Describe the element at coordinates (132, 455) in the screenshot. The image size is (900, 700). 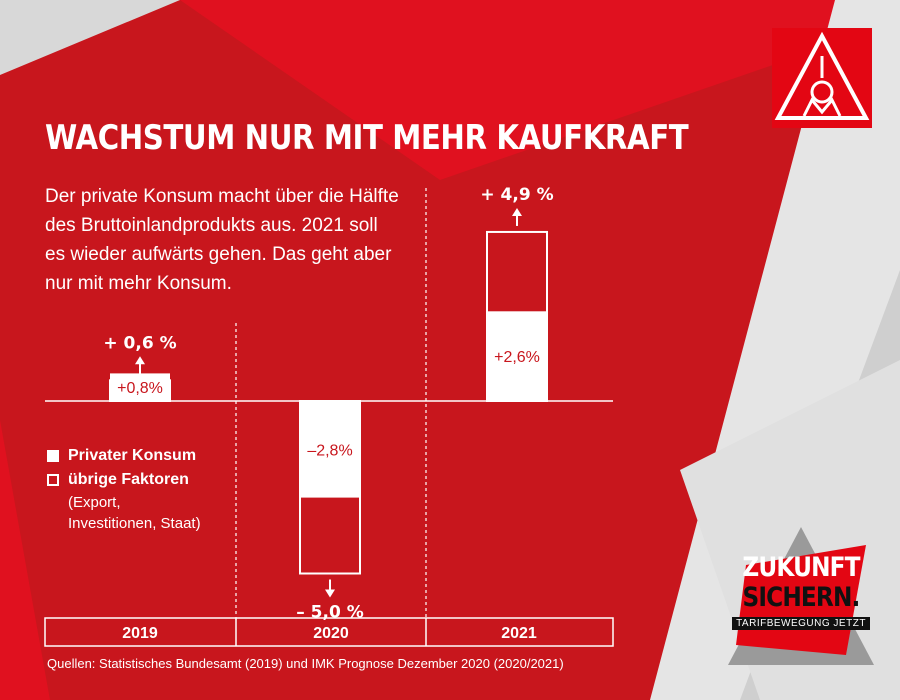
I see `legend-label-private: Privater Konsum` at that location.